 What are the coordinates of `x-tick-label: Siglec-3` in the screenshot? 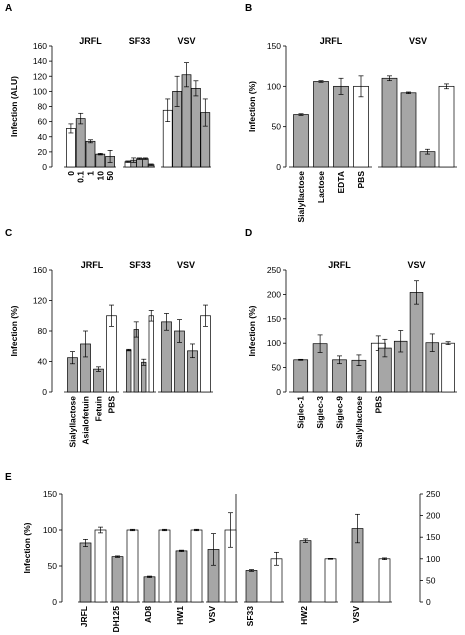 It's located at (320, 412).